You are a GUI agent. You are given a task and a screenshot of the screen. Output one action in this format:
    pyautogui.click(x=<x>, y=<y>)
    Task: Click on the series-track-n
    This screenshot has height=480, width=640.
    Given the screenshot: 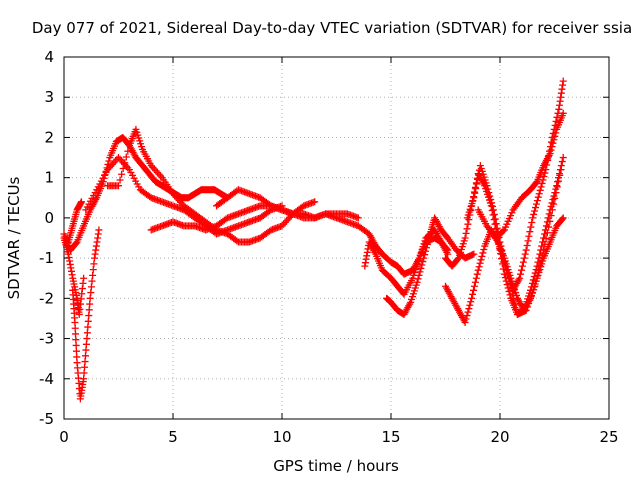 What is the action you would take?
    pyautogui.click(x=520, y=175)
    